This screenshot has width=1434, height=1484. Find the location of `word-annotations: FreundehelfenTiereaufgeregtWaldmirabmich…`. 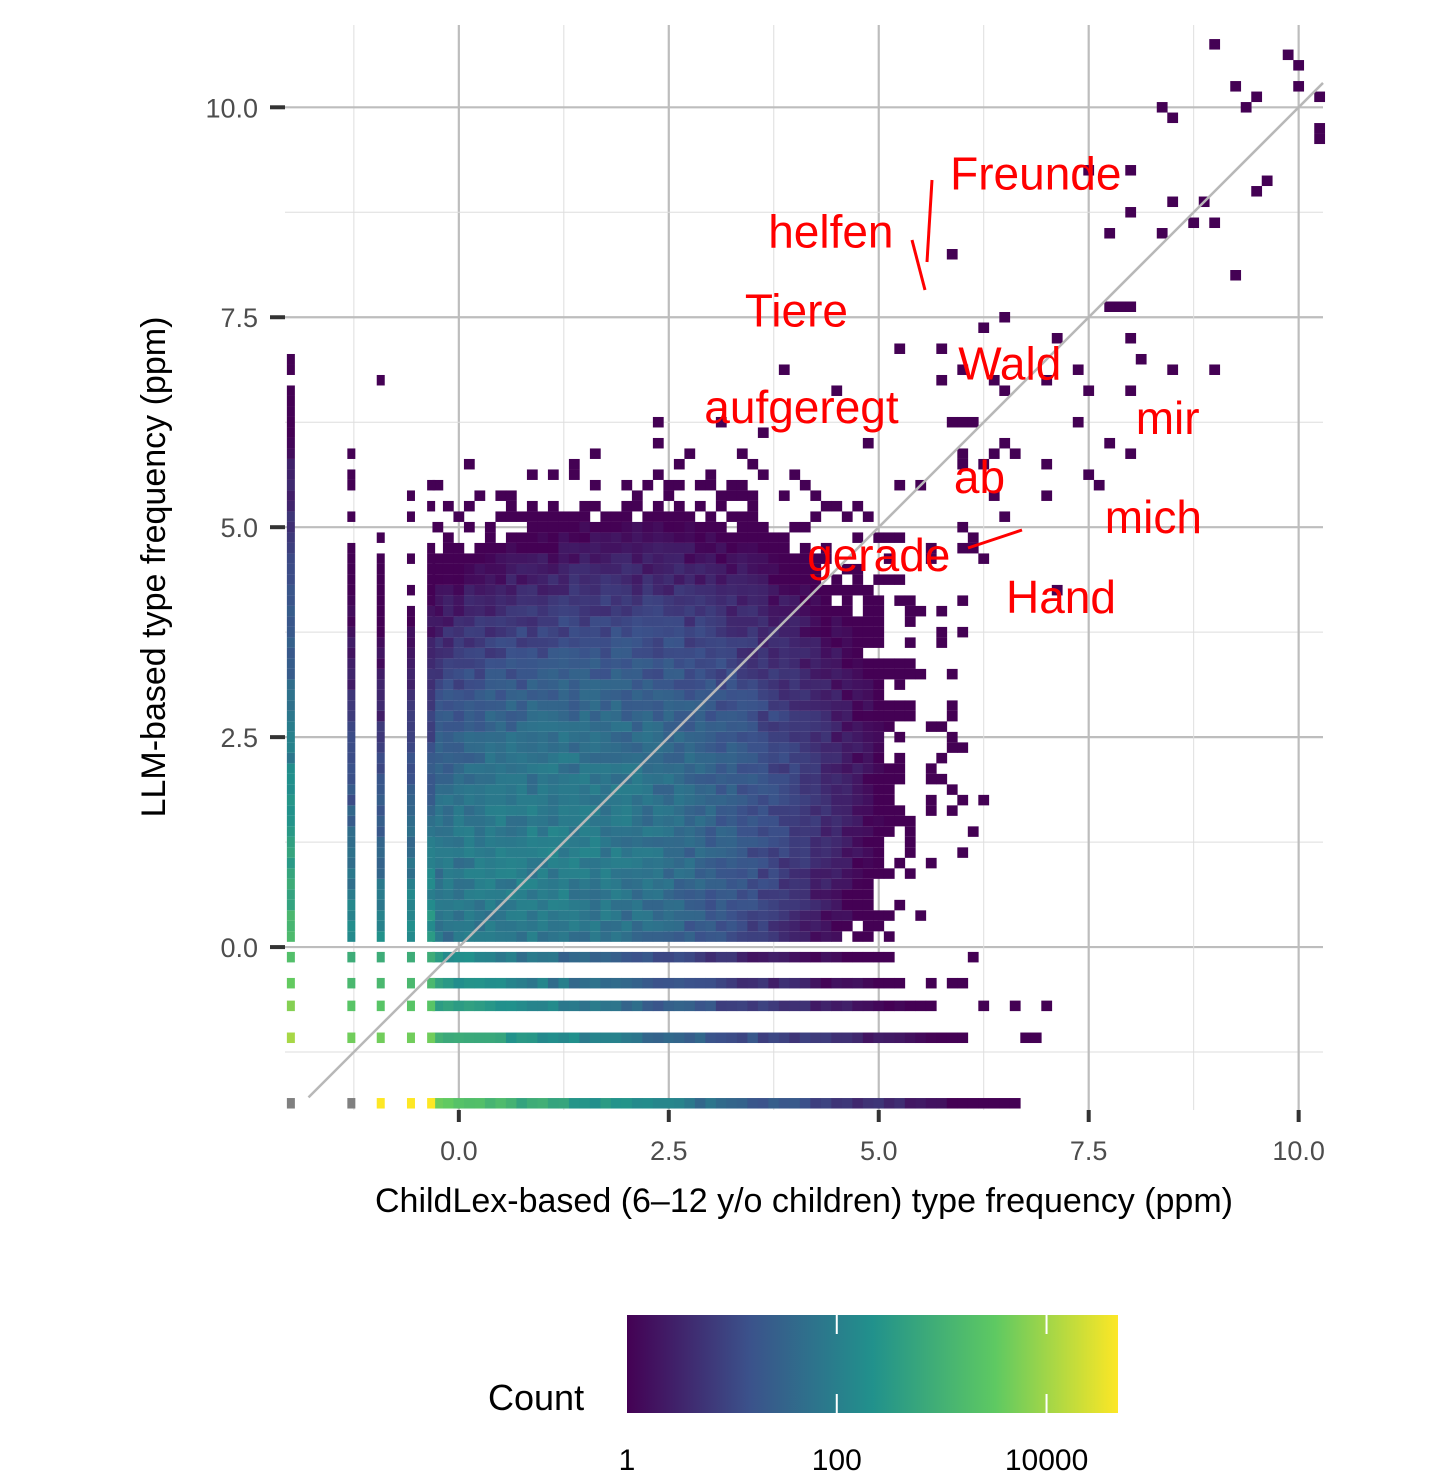

word-annotations: FreundehelfenTiereaufgeregtWaldmirabmich… is located at coordinates (953, 385).